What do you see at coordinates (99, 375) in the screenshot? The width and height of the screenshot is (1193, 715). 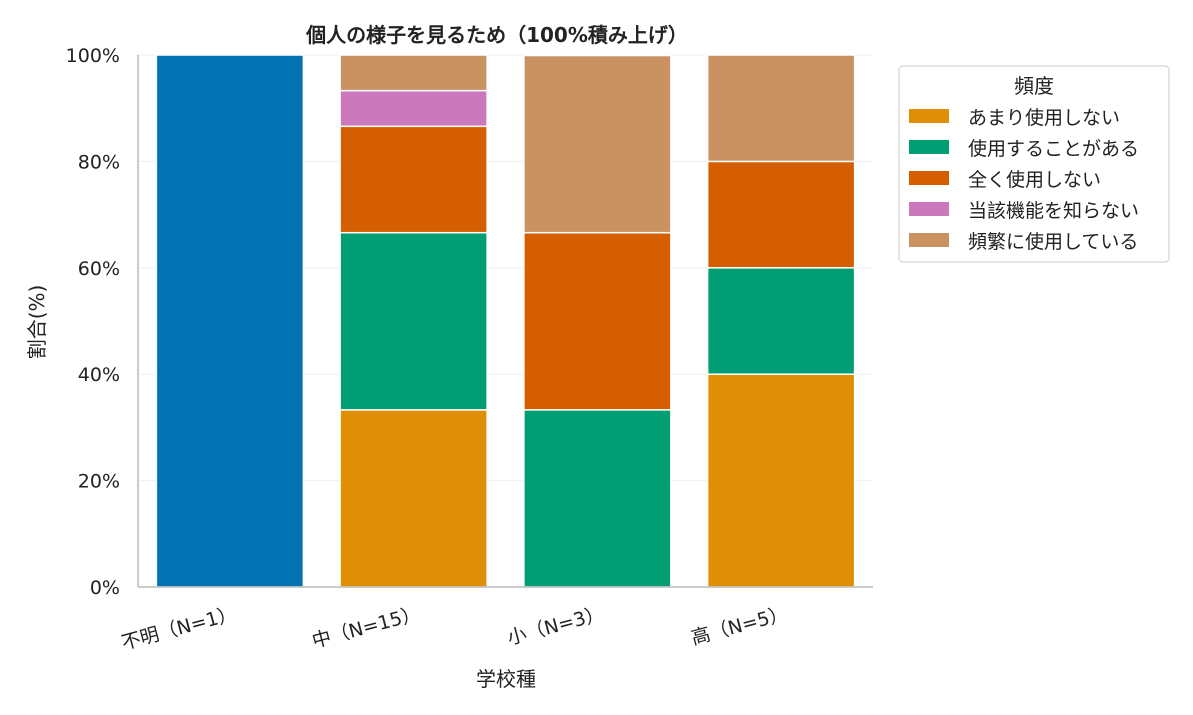 I see `y-tick-label: 40%` at bounding box center [99, 375].